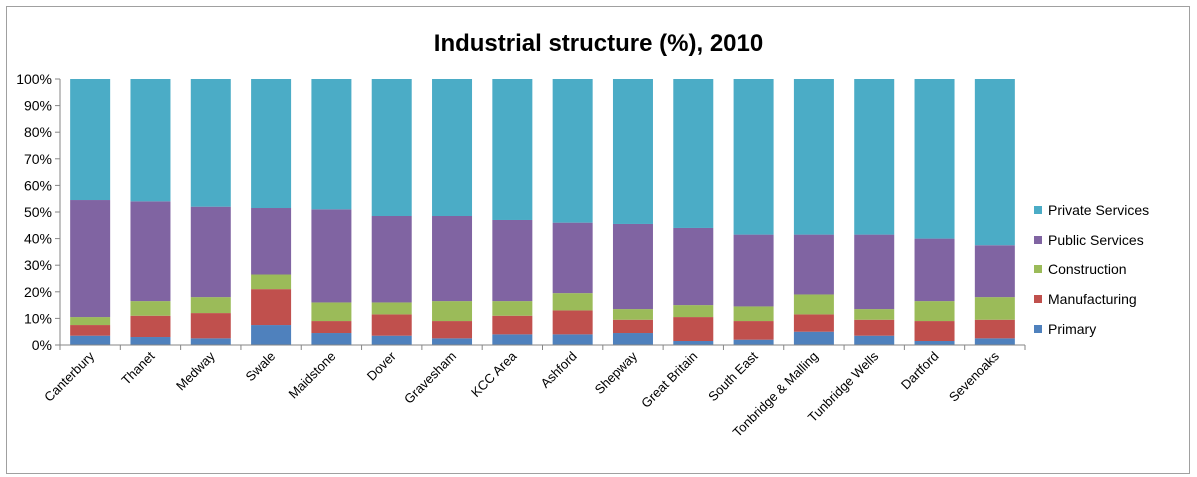 The height and width of the screenshot is (477, 1197). I want to click on y-tick-label: 80%, so click(38, 132).